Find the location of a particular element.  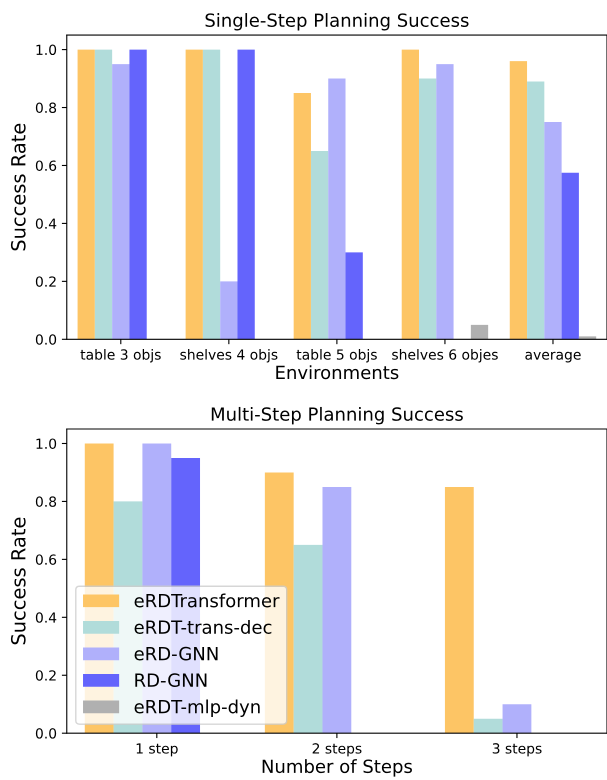

x-tick-label: average is located at coordinates (553, 357).